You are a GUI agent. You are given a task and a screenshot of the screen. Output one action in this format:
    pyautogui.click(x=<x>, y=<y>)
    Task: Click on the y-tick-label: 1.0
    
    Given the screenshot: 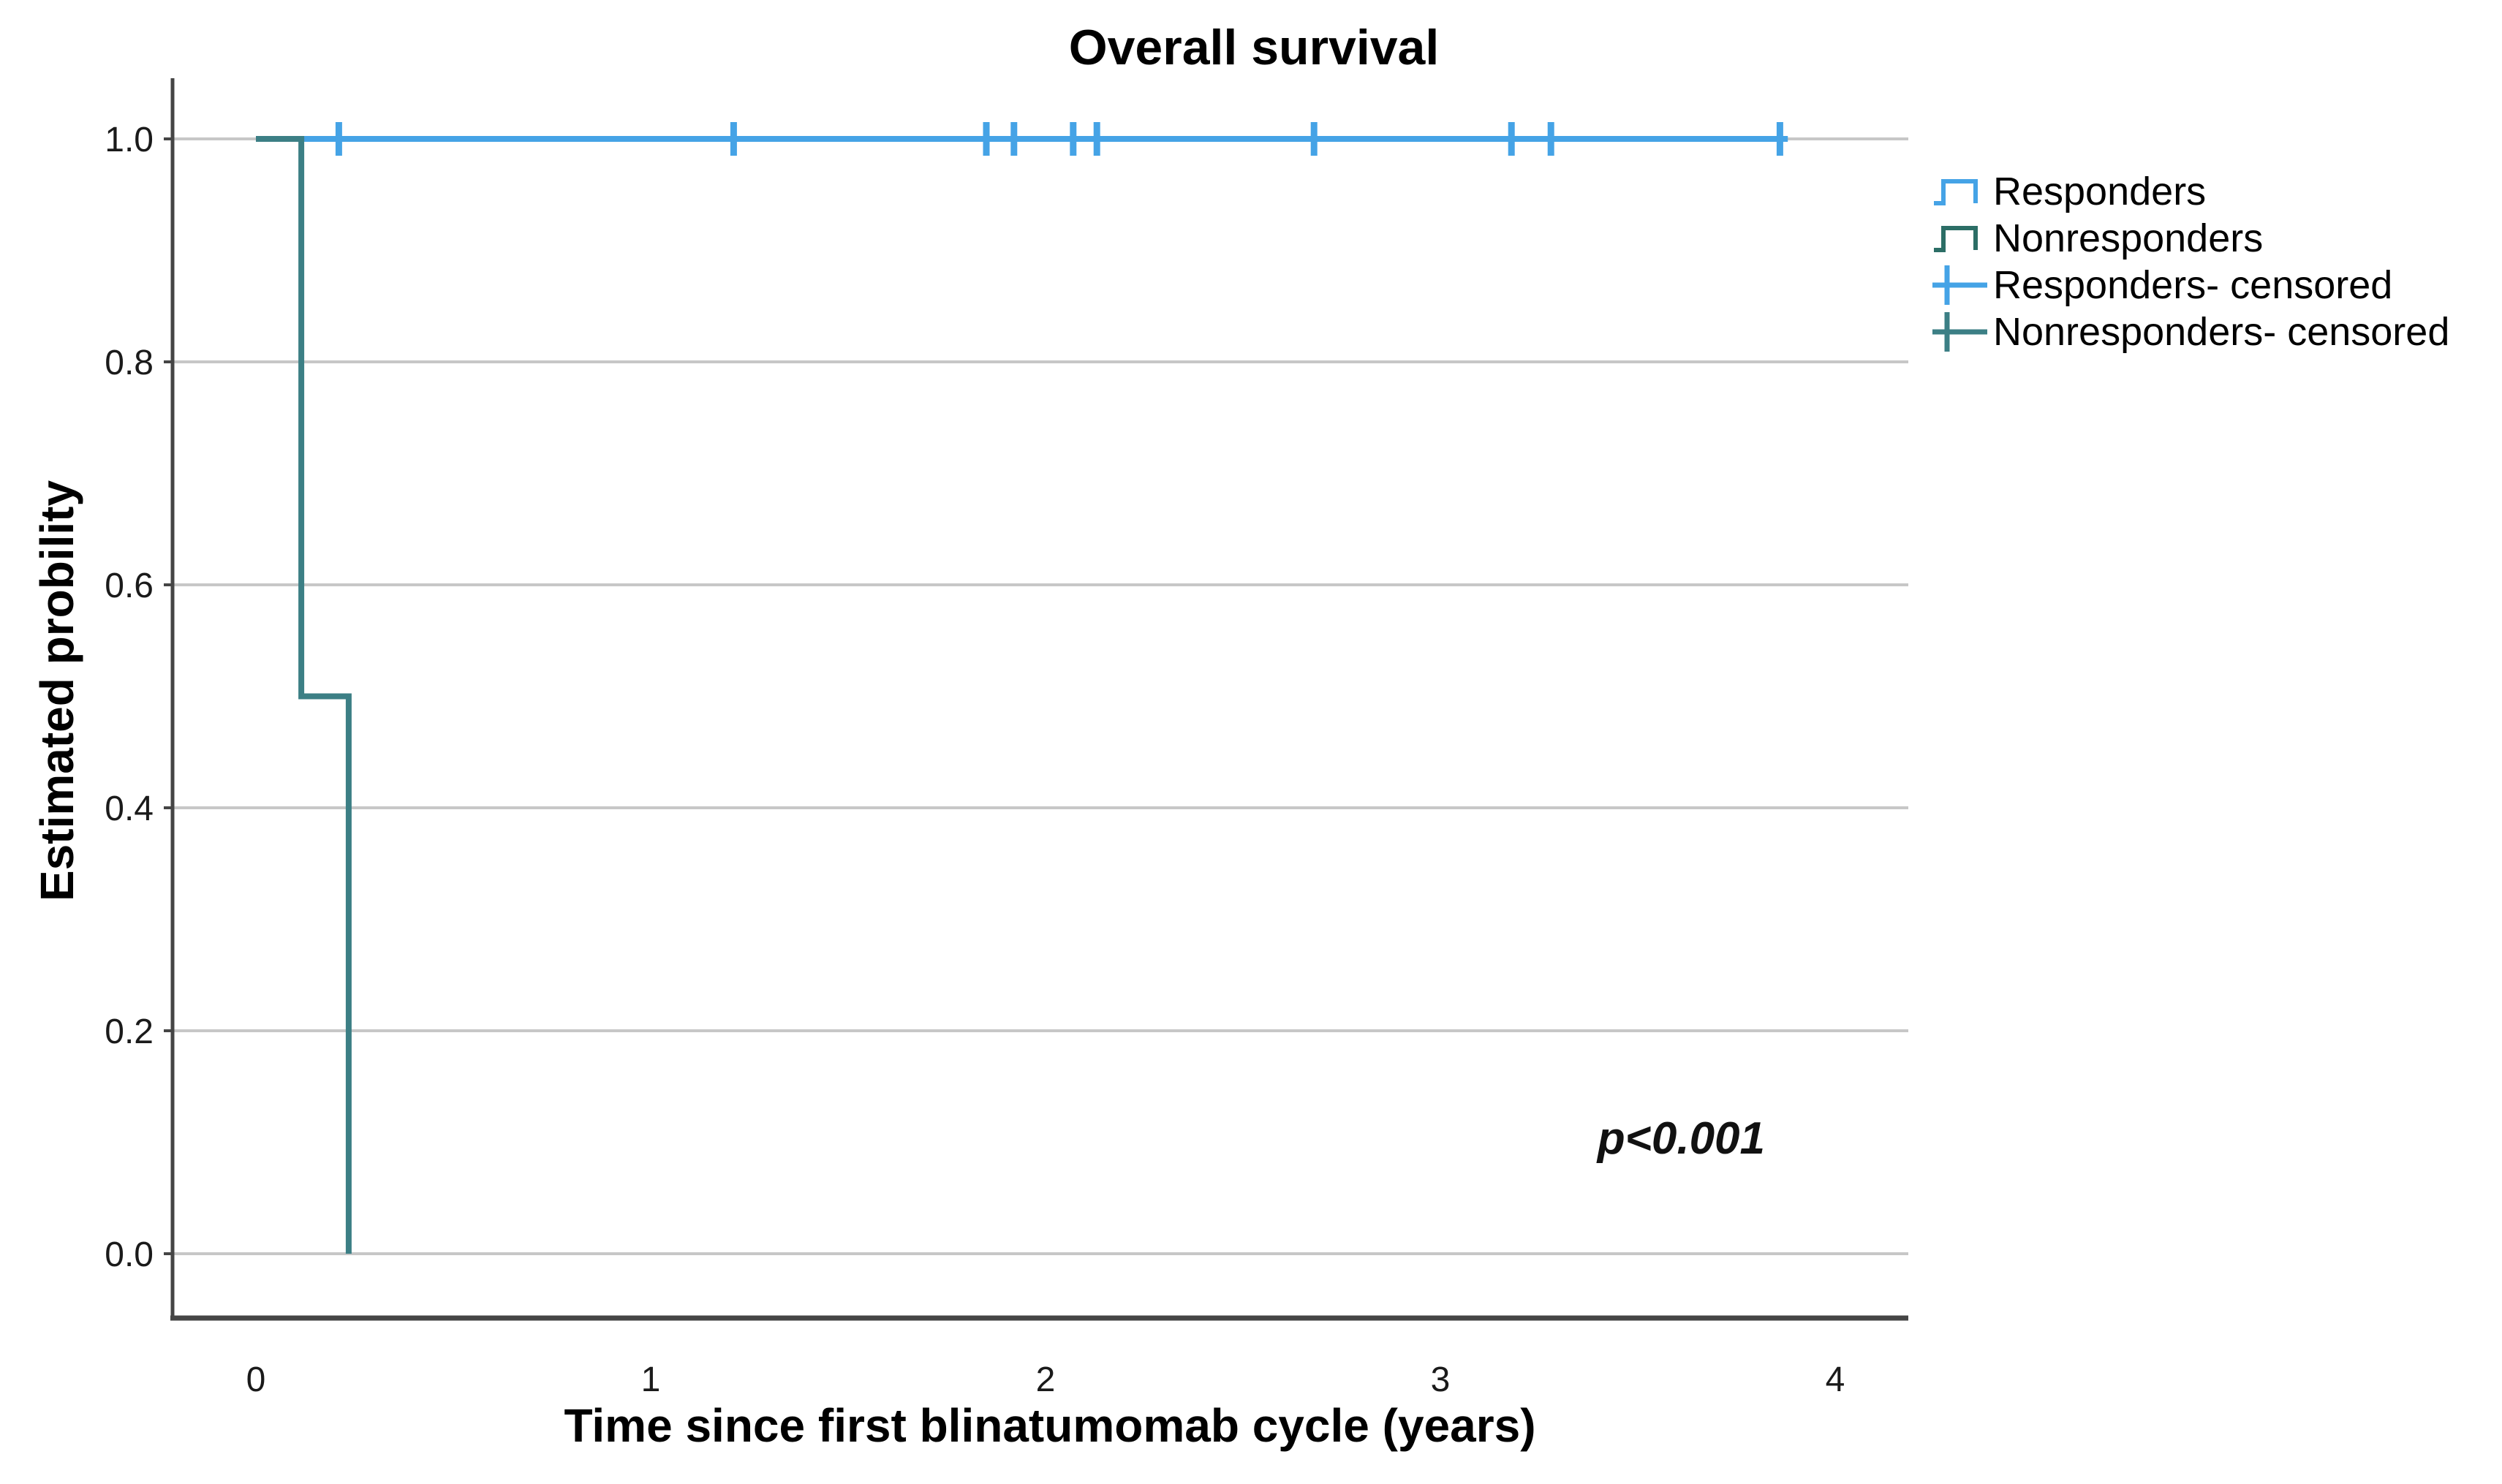 What is the action you would take?
    pyautogui.click(x=129, y=140)
    